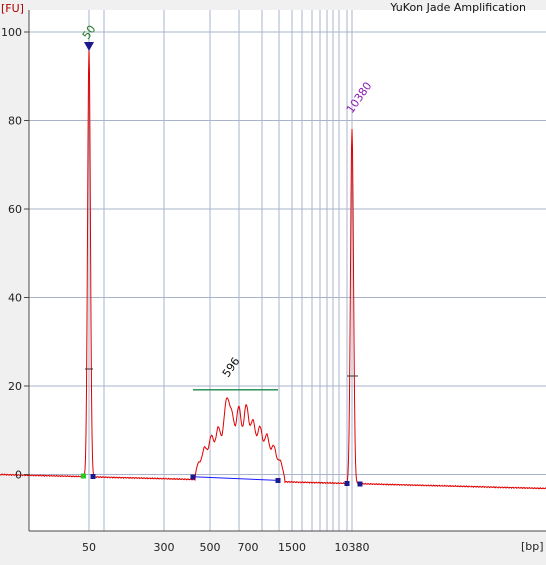 The image size is (546, 565). Describe the element at coordinates (89, 46) in the screenshot. I see `lower-marker-triangle` at that location.